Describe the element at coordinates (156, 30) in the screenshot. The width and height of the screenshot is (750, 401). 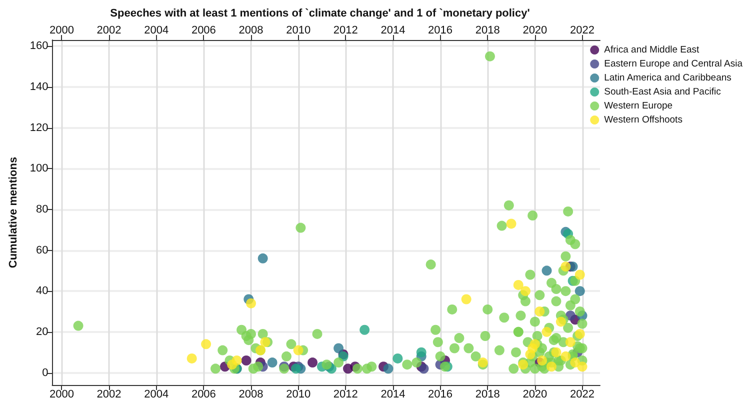
I see `x2-tick-label: 2004` at that location.